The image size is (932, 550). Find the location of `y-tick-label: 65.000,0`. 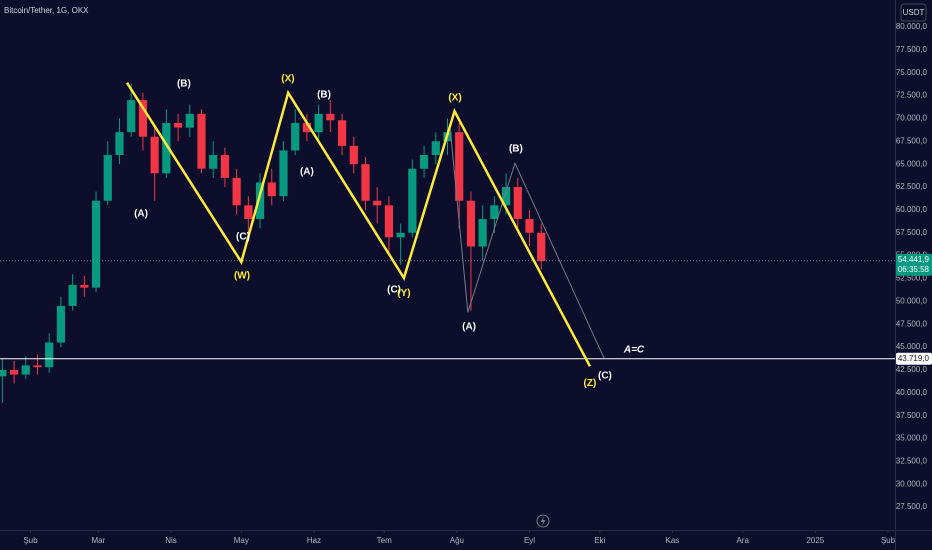

y-tick-label: 65.000,0 is located at coordinates (912, 163).